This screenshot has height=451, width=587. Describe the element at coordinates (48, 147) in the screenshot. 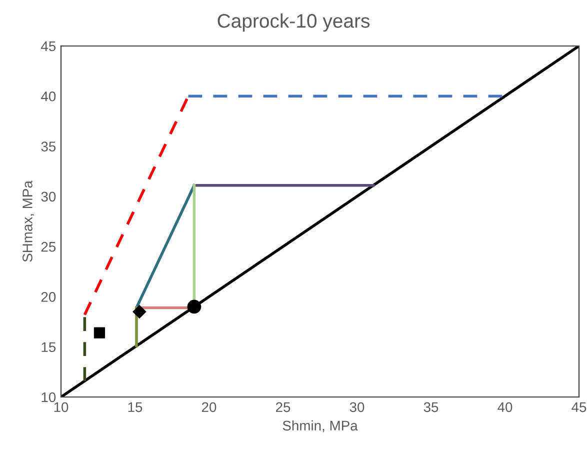

I see `y-tick-label: 35` at that location.